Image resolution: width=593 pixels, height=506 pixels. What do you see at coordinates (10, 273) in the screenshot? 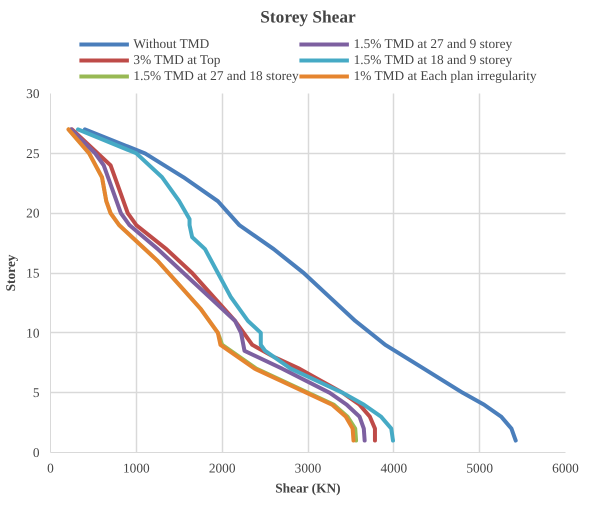
I see `y-axis-title: Storey` at bounding box center [10, 273].